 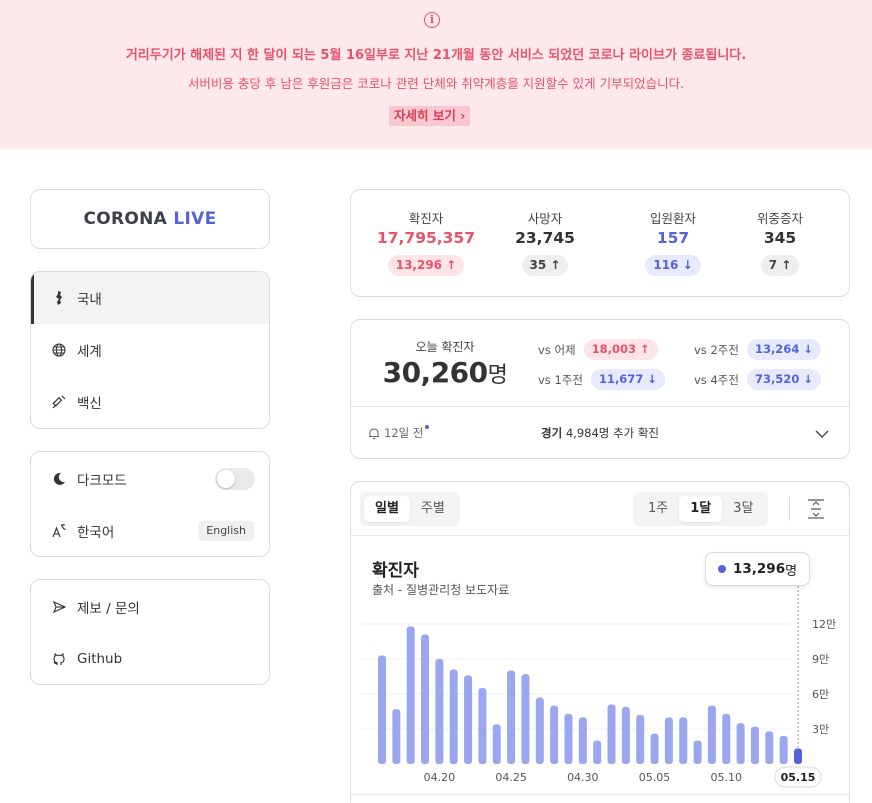 What do you see at coordinates (552, 433) in the screenshot?
I see `news-region: 경기` at bounding box center [552, 433].